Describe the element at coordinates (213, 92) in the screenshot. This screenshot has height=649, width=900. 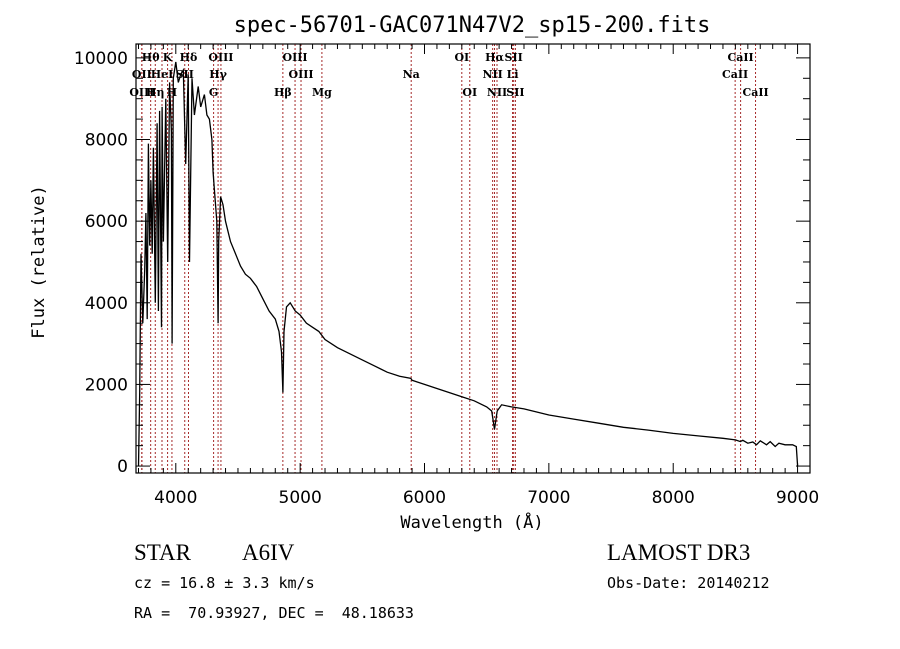
I see `spectral-line-label: G` at that location.